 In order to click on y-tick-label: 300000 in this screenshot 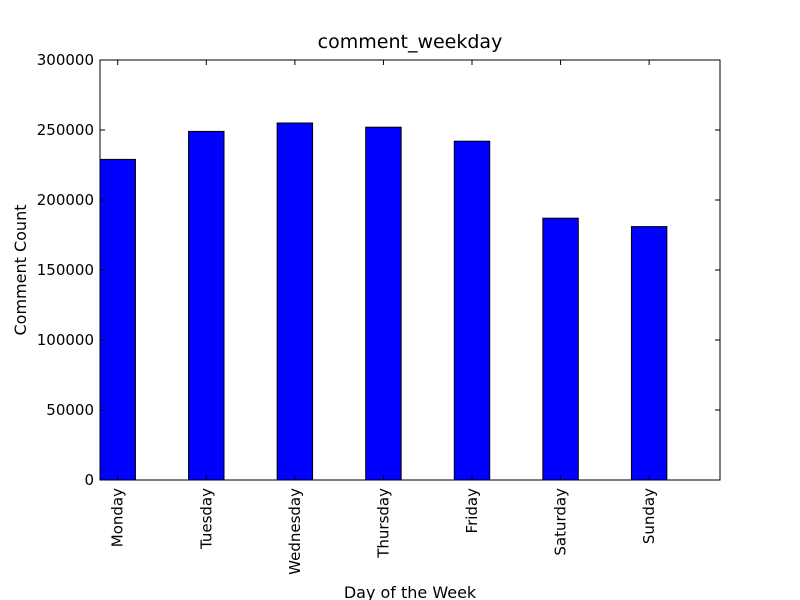, I will do `click(65, 60)`.